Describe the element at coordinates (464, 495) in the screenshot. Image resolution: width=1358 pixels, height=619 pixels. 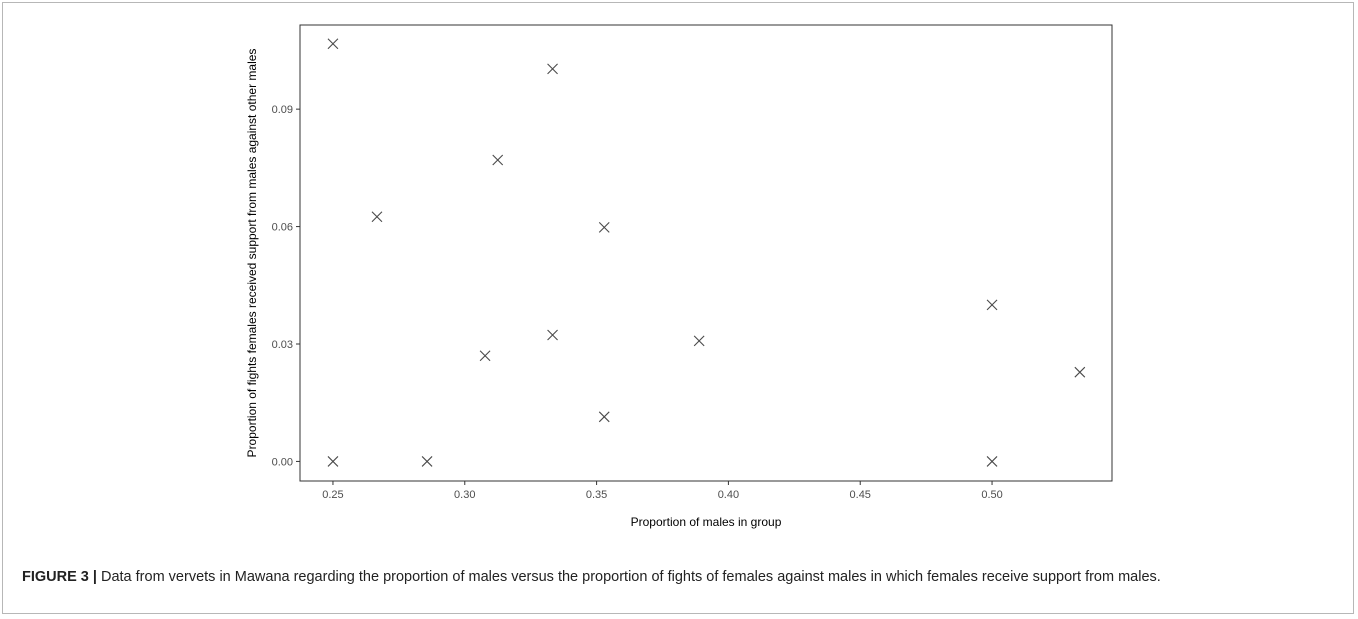
I see `x-tick-label: 0.30` at that location.